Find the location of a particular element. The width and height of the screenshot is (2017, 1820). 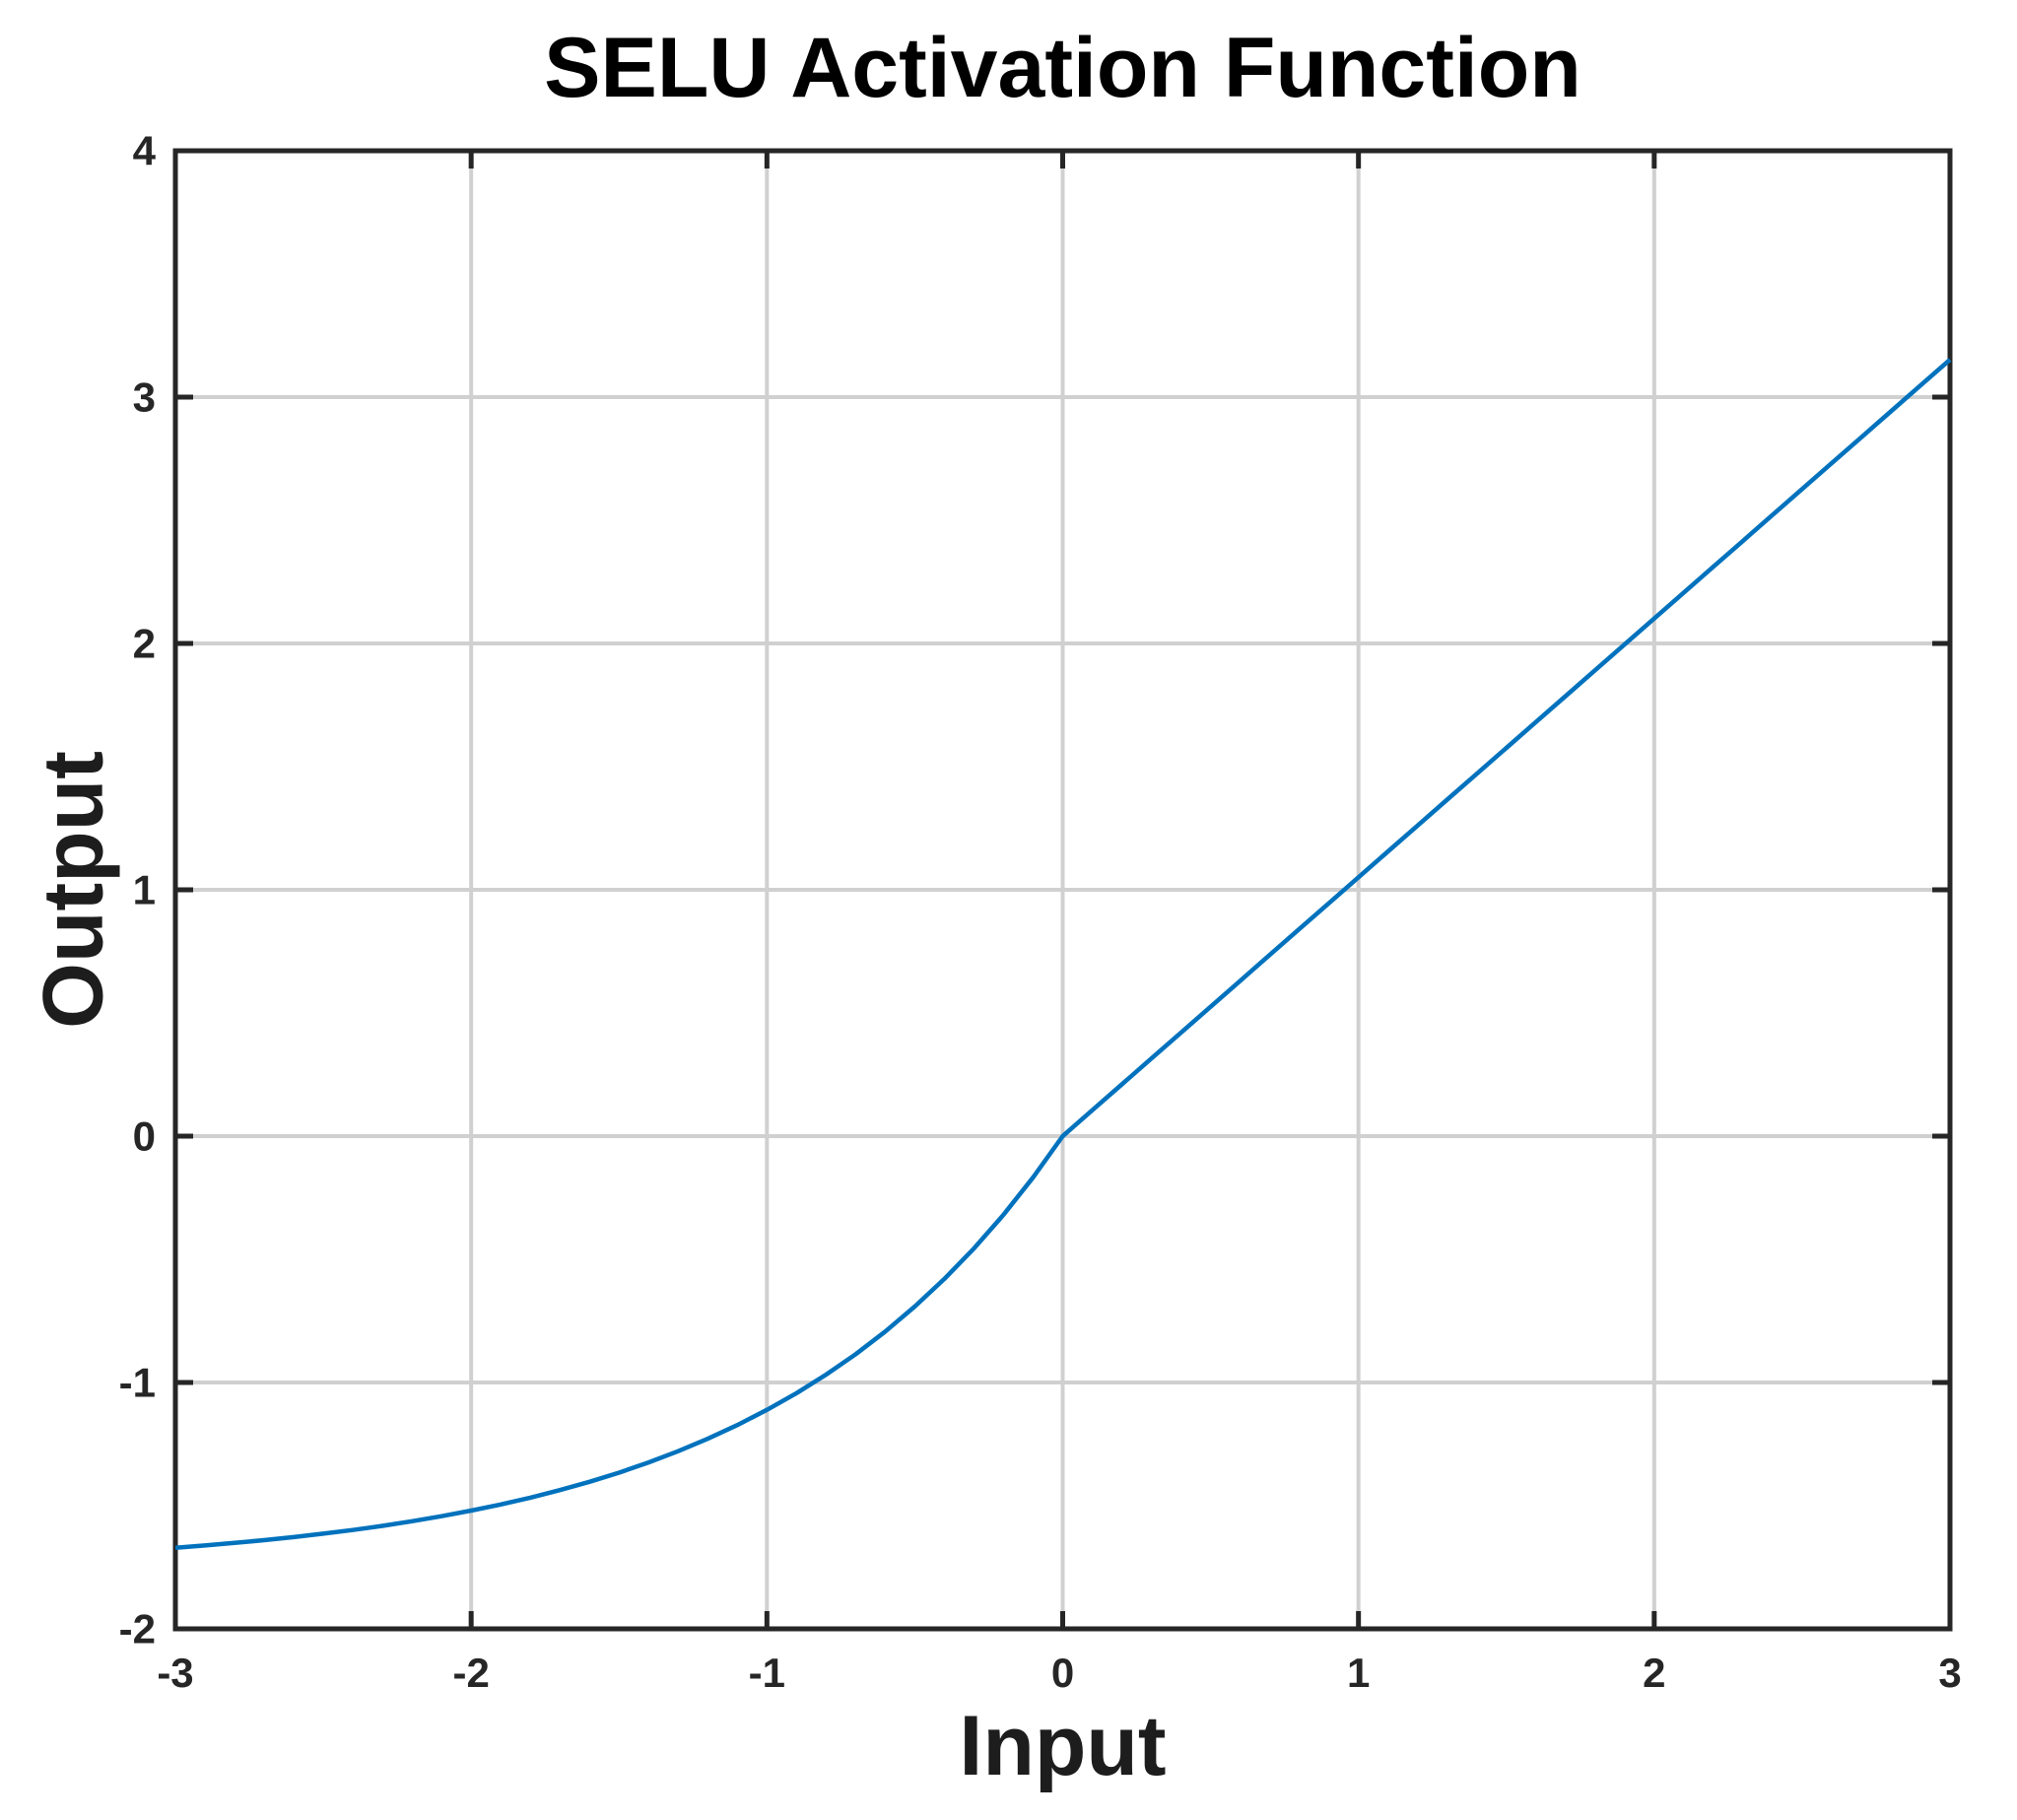

x-tick-label: 2 is located at coordinates (1654, 1673).